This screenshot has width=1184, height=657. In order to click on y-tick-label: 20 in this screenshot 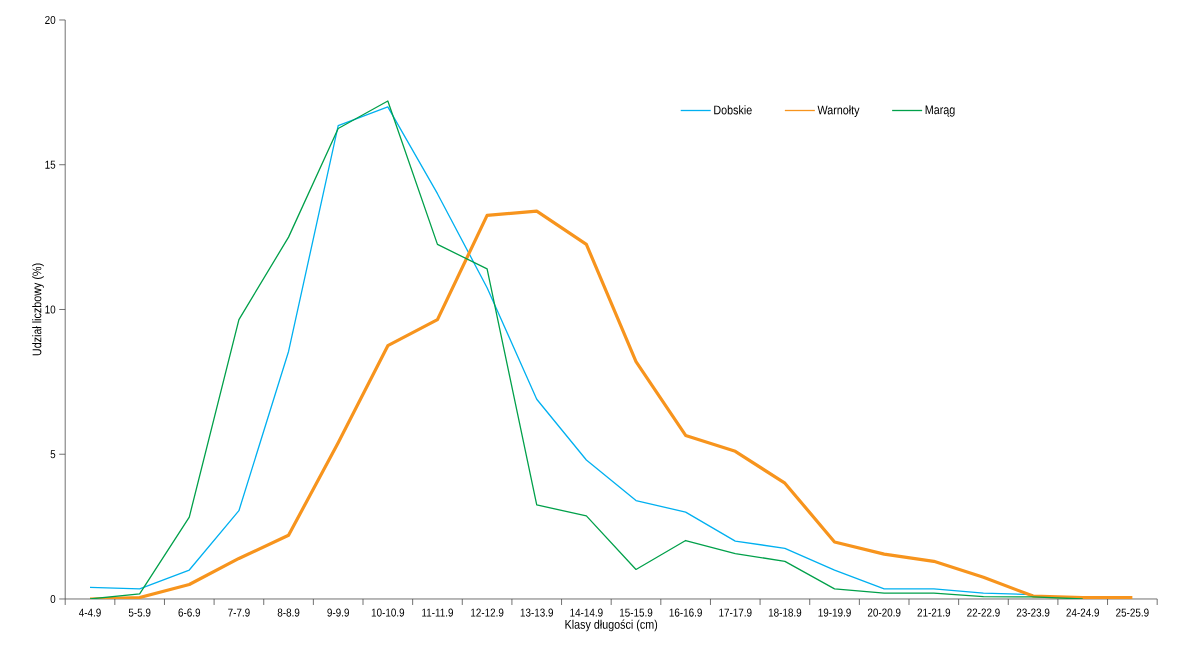, I will do `click(50, 20)`.